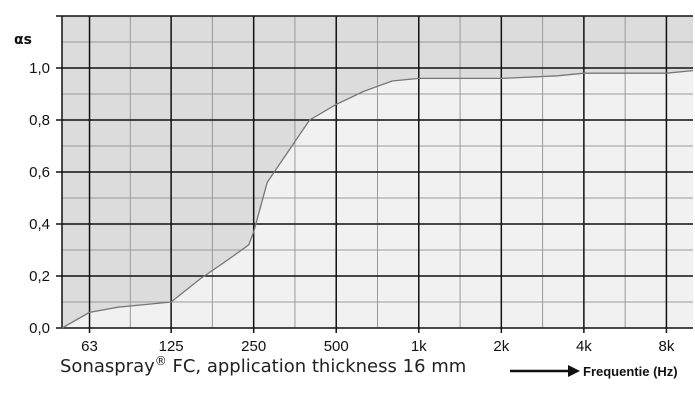 The width and height of the screenshot is (695, 405). I want to click on arrow-icon, so click(574, 371).